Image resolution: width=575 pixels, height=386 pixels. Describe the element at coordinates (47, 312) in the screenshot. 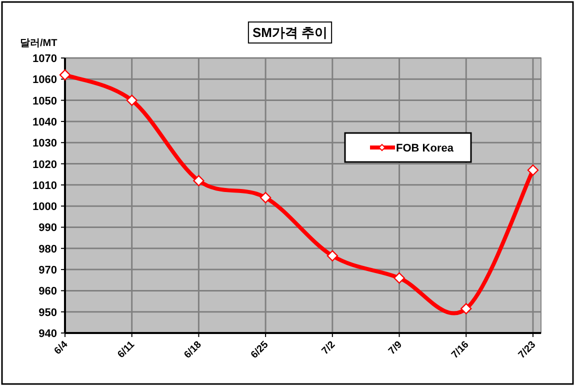

I see `y-tick-label: 950` at that location.